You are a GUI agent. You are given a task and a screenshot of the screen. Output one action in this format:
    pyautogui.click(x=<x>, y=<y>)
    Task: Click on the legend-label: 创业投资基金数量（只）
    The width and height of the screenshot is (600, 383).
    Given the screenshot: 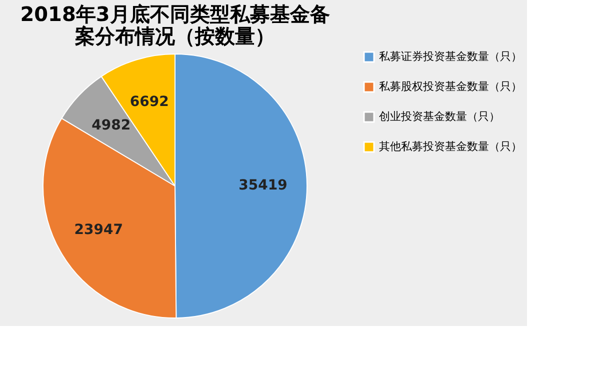 What is the action you would take?
    pyautogui.click(x=439, y=116)
    